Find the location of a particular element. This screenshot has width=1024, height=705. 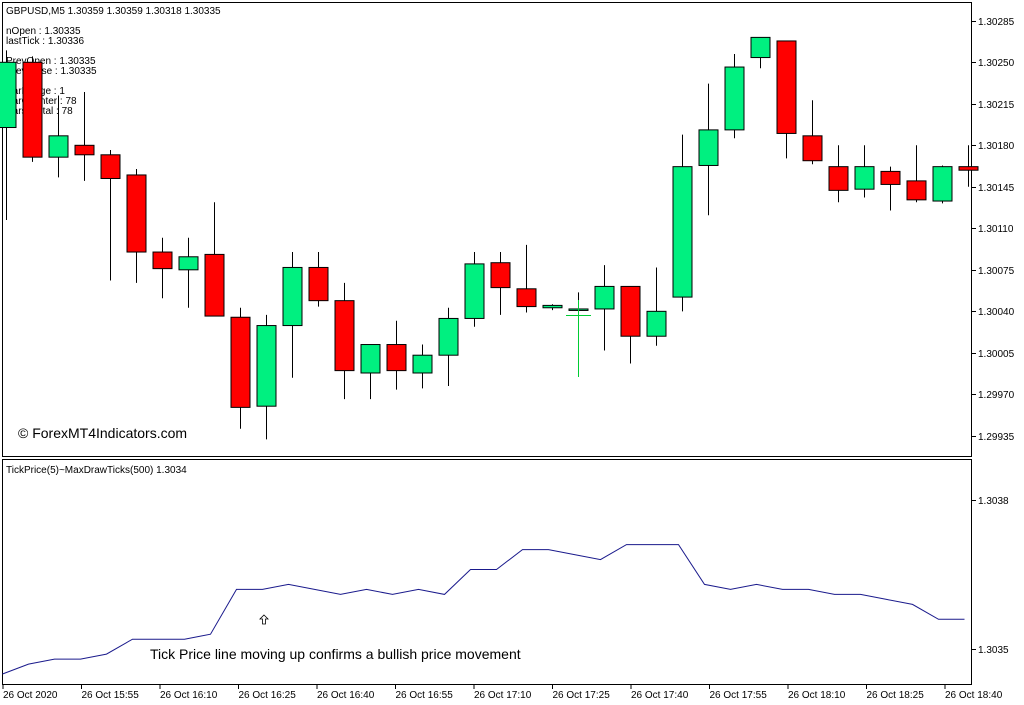

indicator-tick-label: 1.3035 is located at coordinates (993, 650).